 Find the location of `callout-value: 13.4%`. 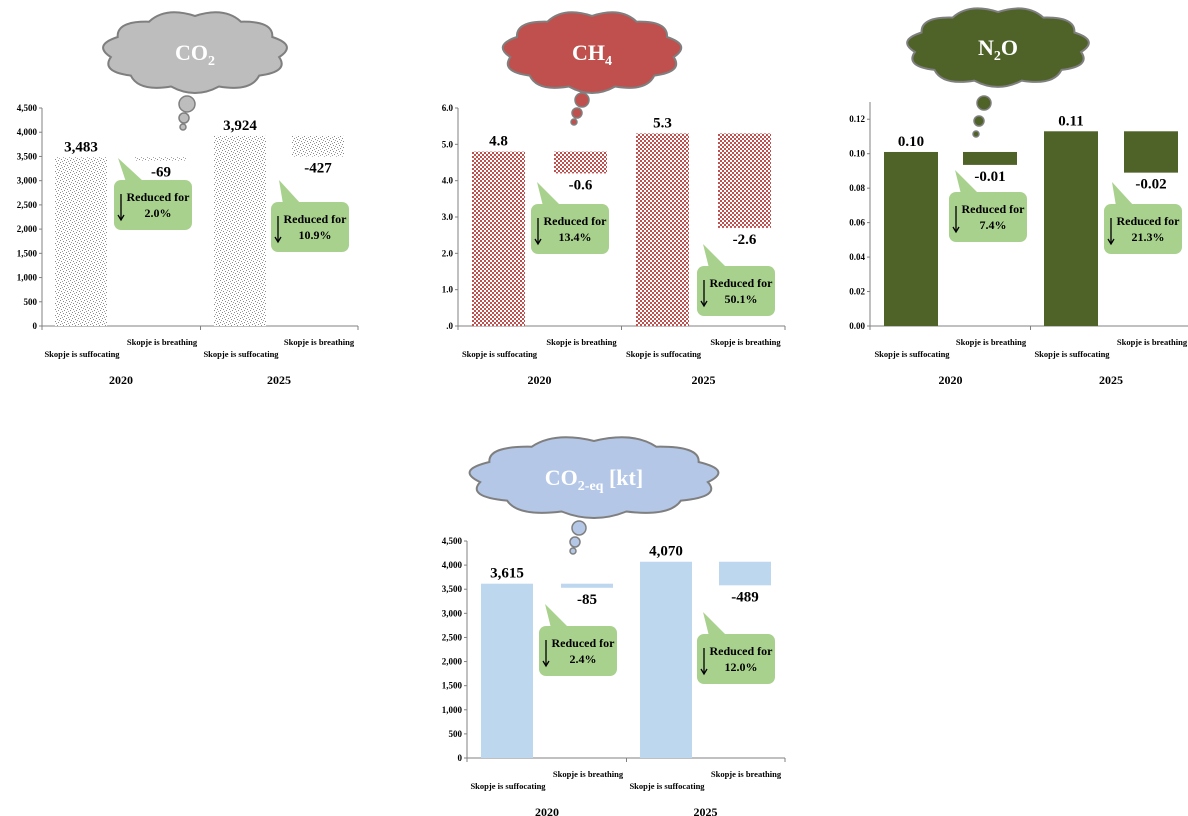

callout-value: 13.4% is located at coordinates (575, 237).